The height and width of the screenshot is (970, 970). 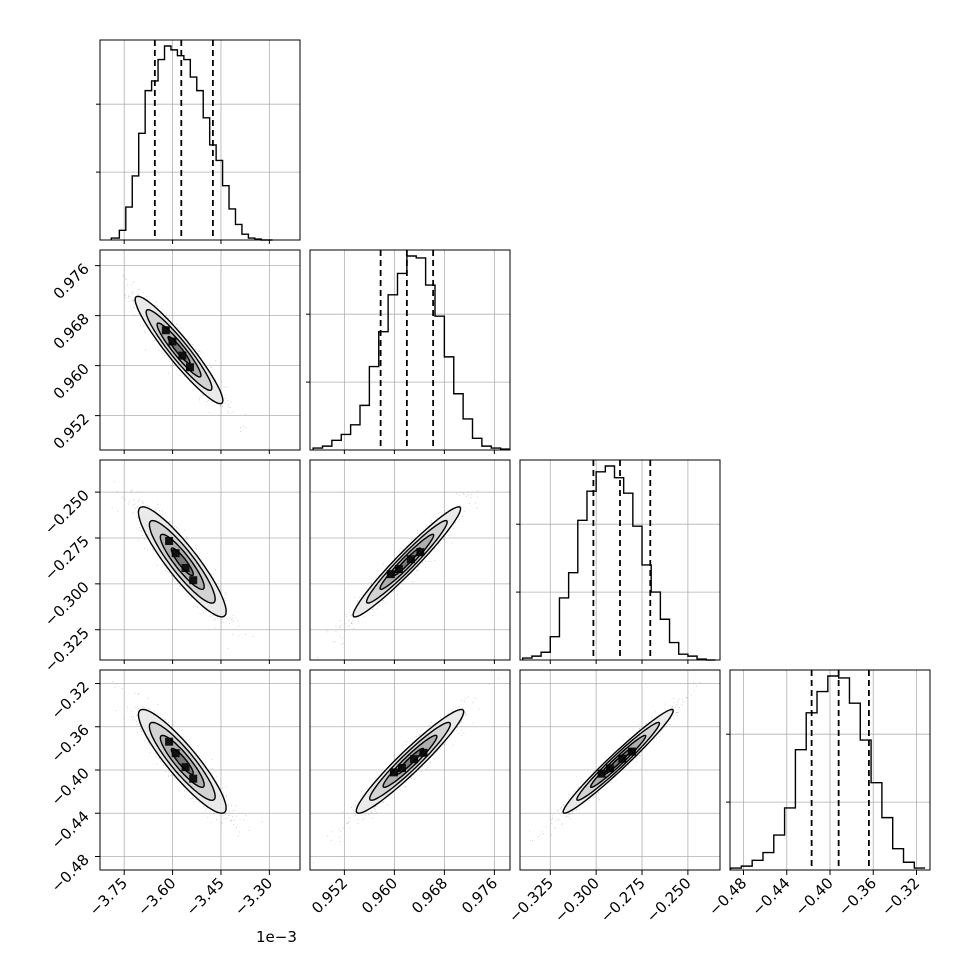 What do you see at coordinates (479, 895) in the screenshot?
I see `x-tick-label: 0.976` at bounding box center [479, 895].